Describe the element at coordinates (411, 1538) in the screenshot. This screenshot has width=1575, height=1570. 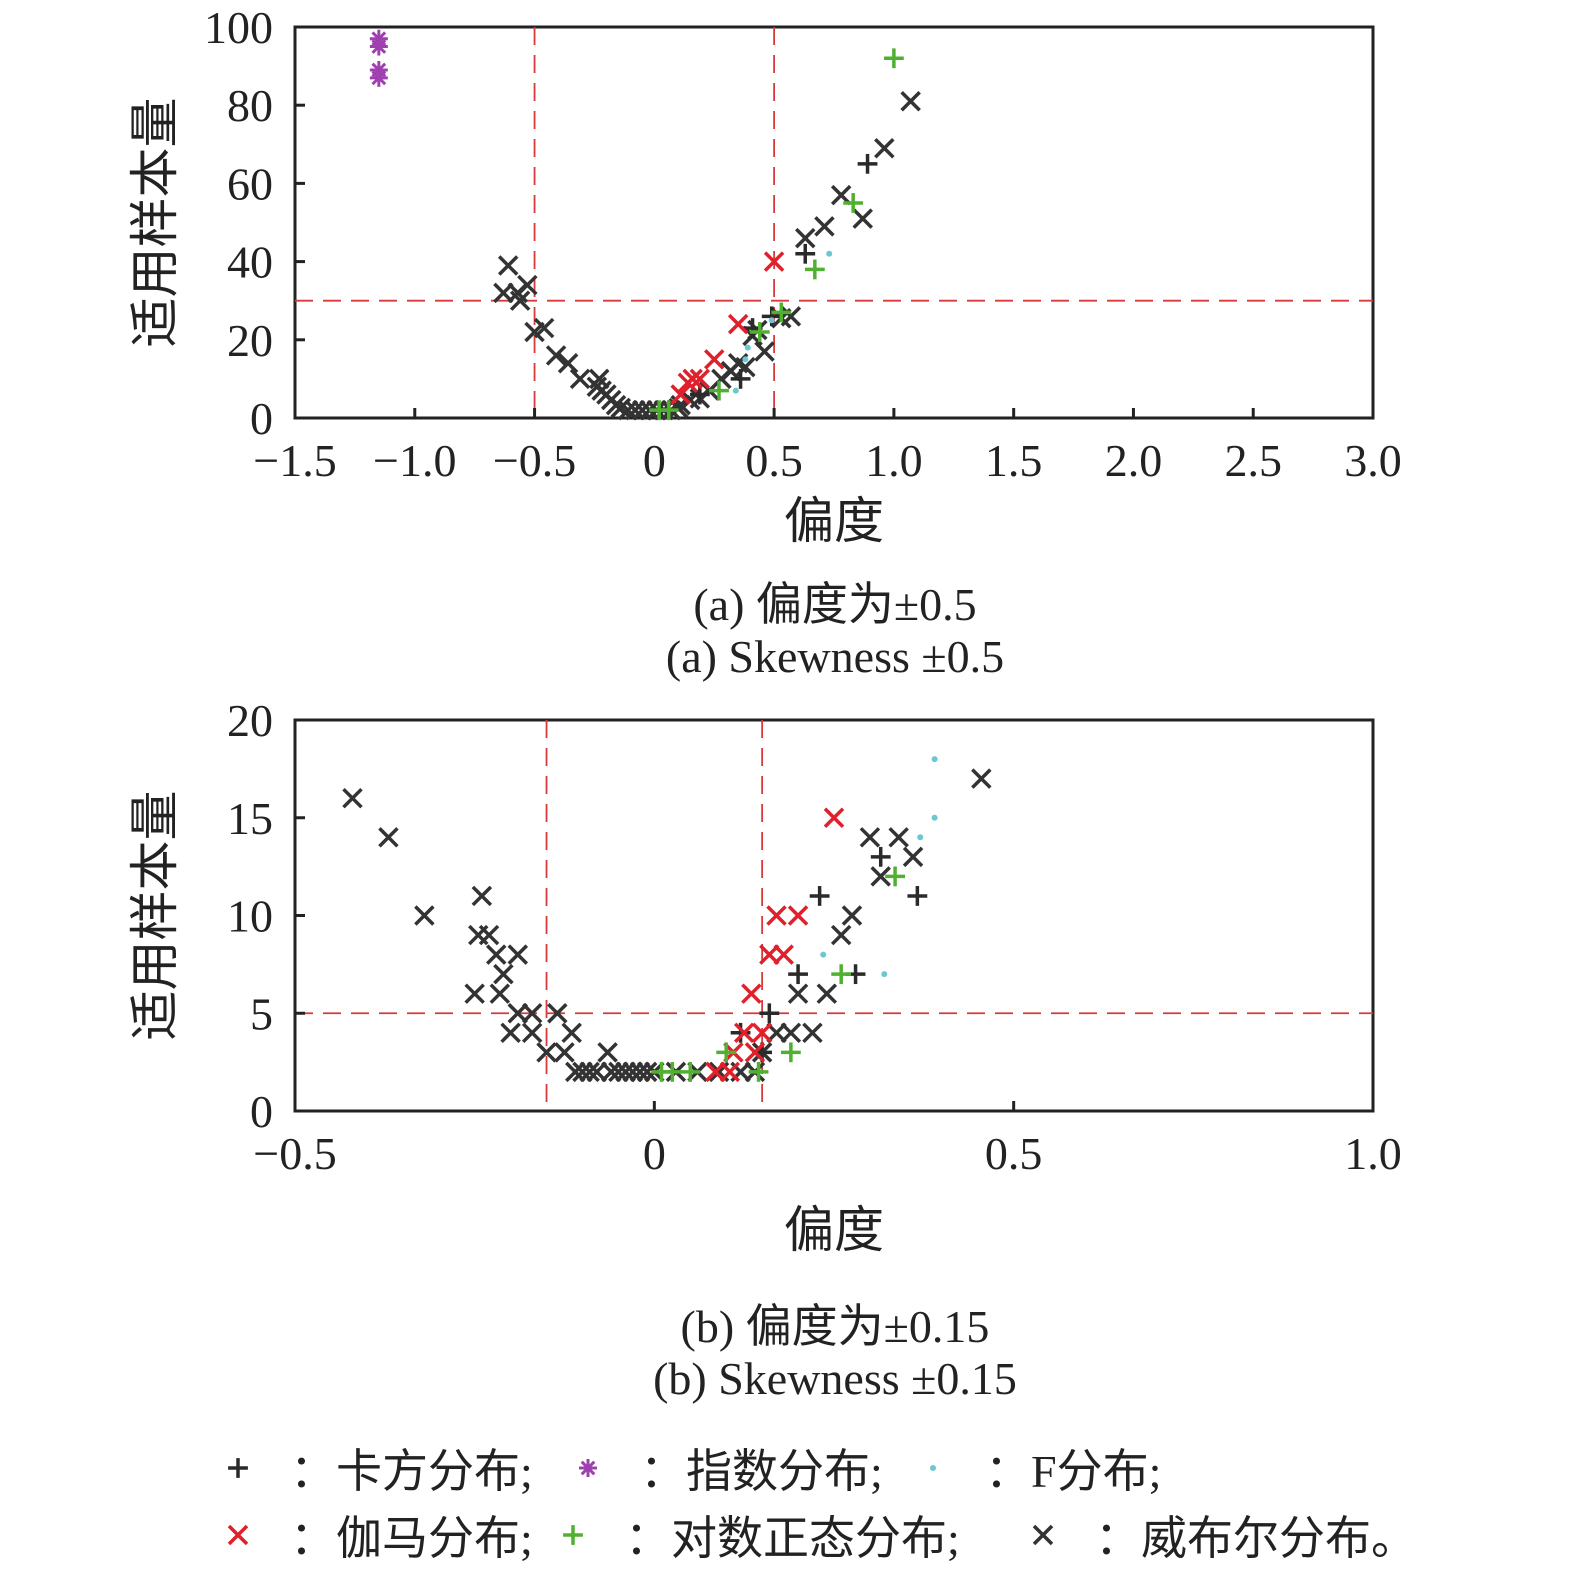
I see `legend-label: ：伽马分布;` at that location.